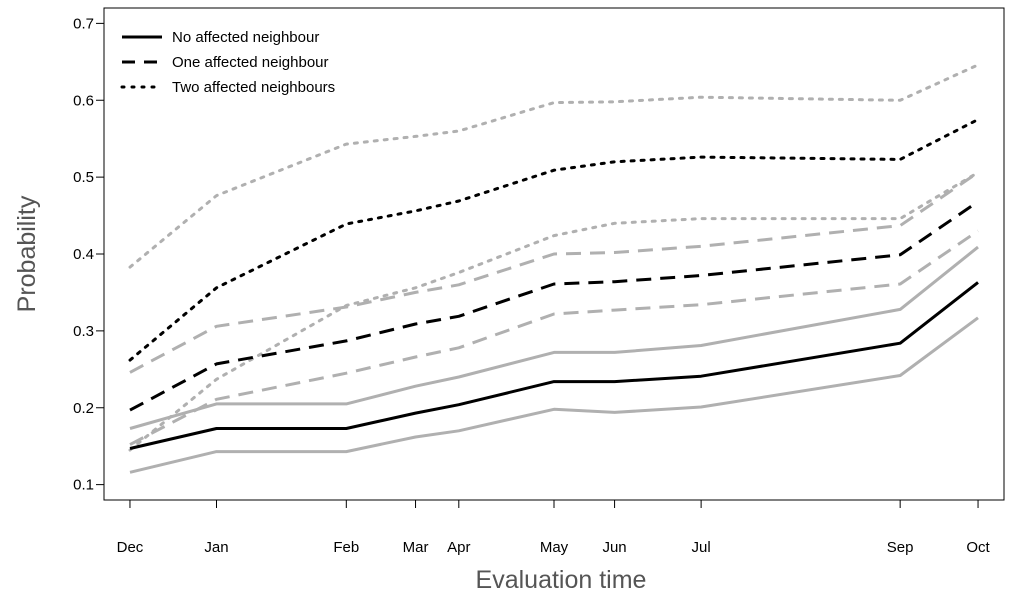 The width and height of the screenshot is (1021, 597). Describe the element at coordinates (250, 62) in the screenshot. I see `legend-label: One affected neighbour` at that location.